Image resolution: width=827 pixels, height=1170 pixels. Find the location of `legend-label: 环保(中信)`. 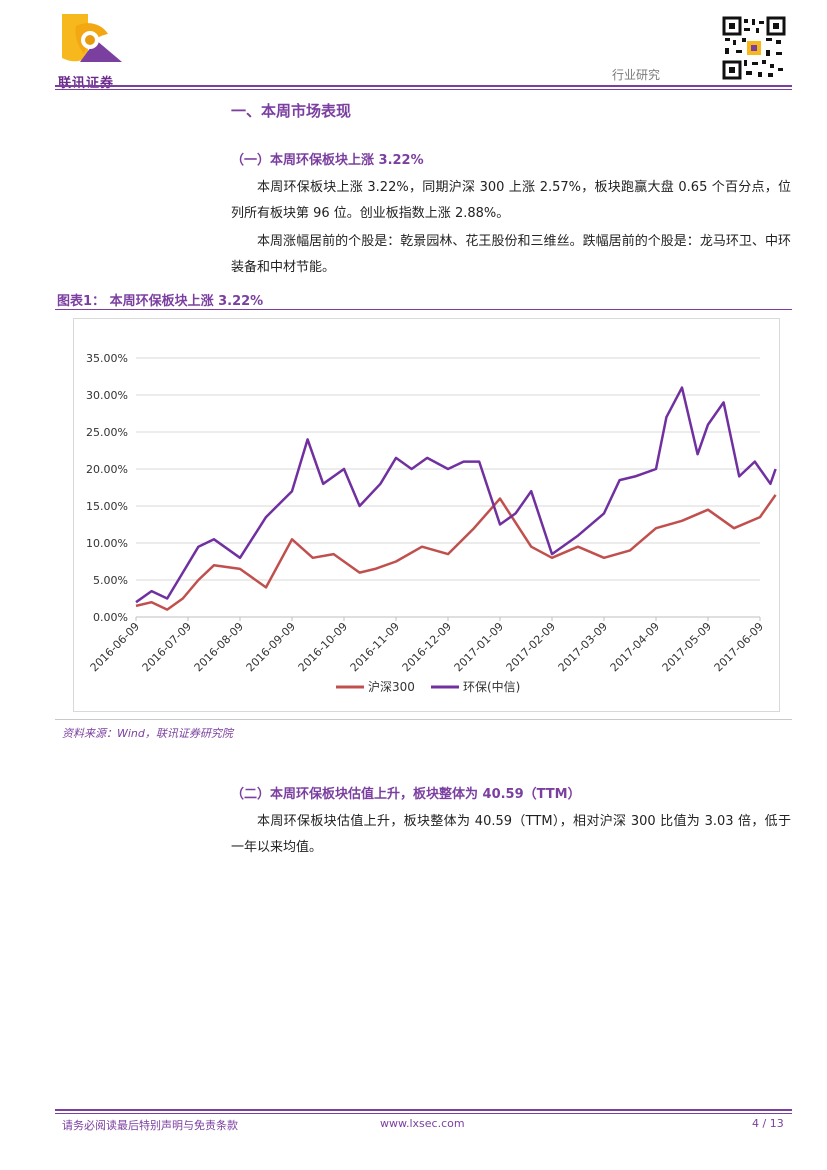

legend-label: 环保(中信) is located at coordinates (491, 686).